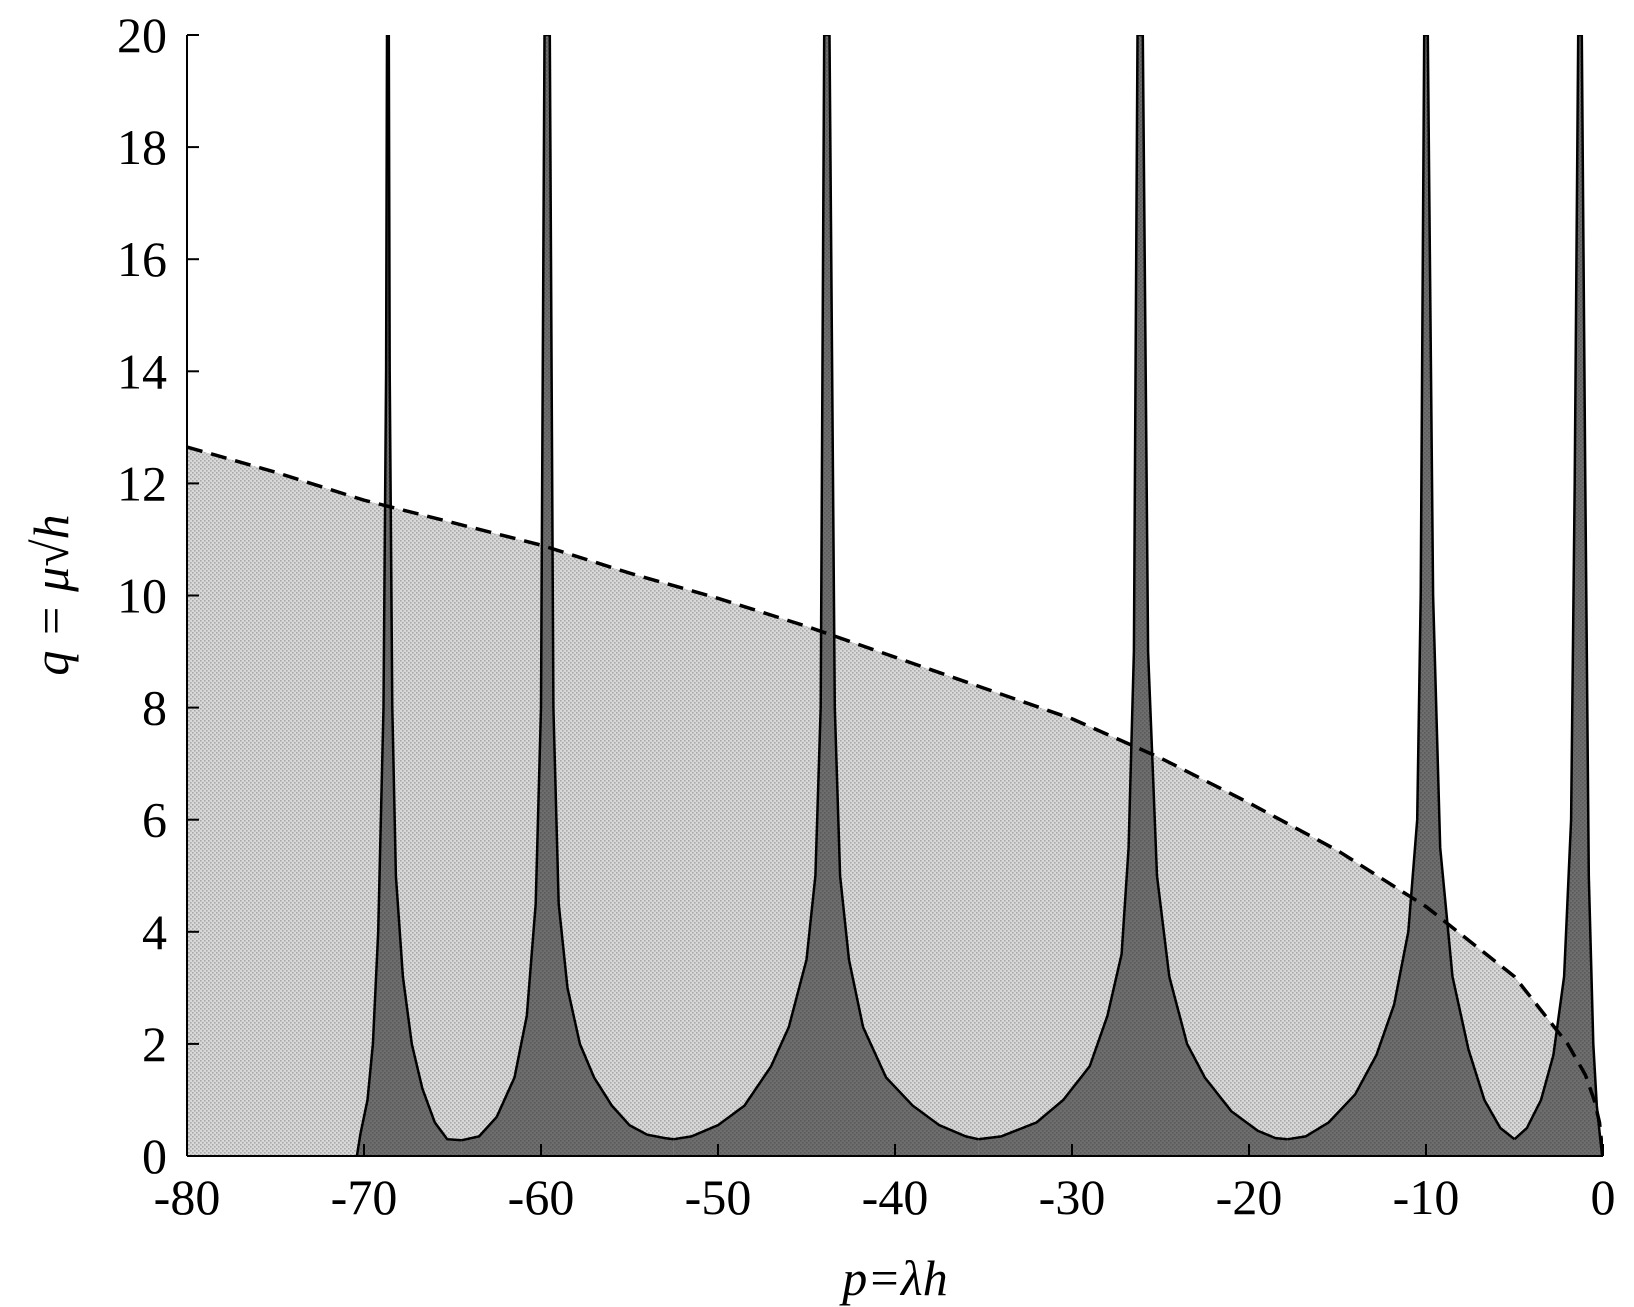  What do you see at coordinates (718, 1197) in the screenshot?
I see `x-tick-label: -50` at bounding box center [718, 1197].